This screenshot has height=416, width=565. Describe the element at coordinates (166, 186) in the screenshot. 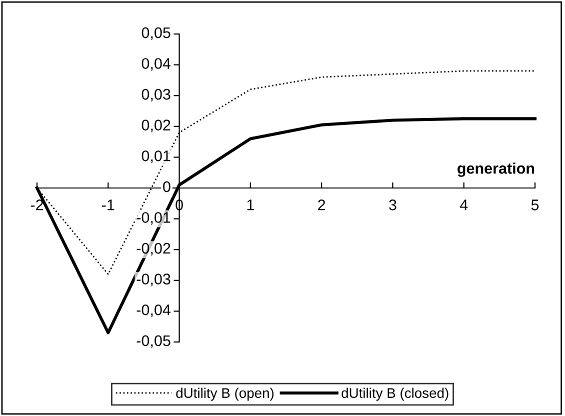

I see `y-tick-label: 0` at that location.